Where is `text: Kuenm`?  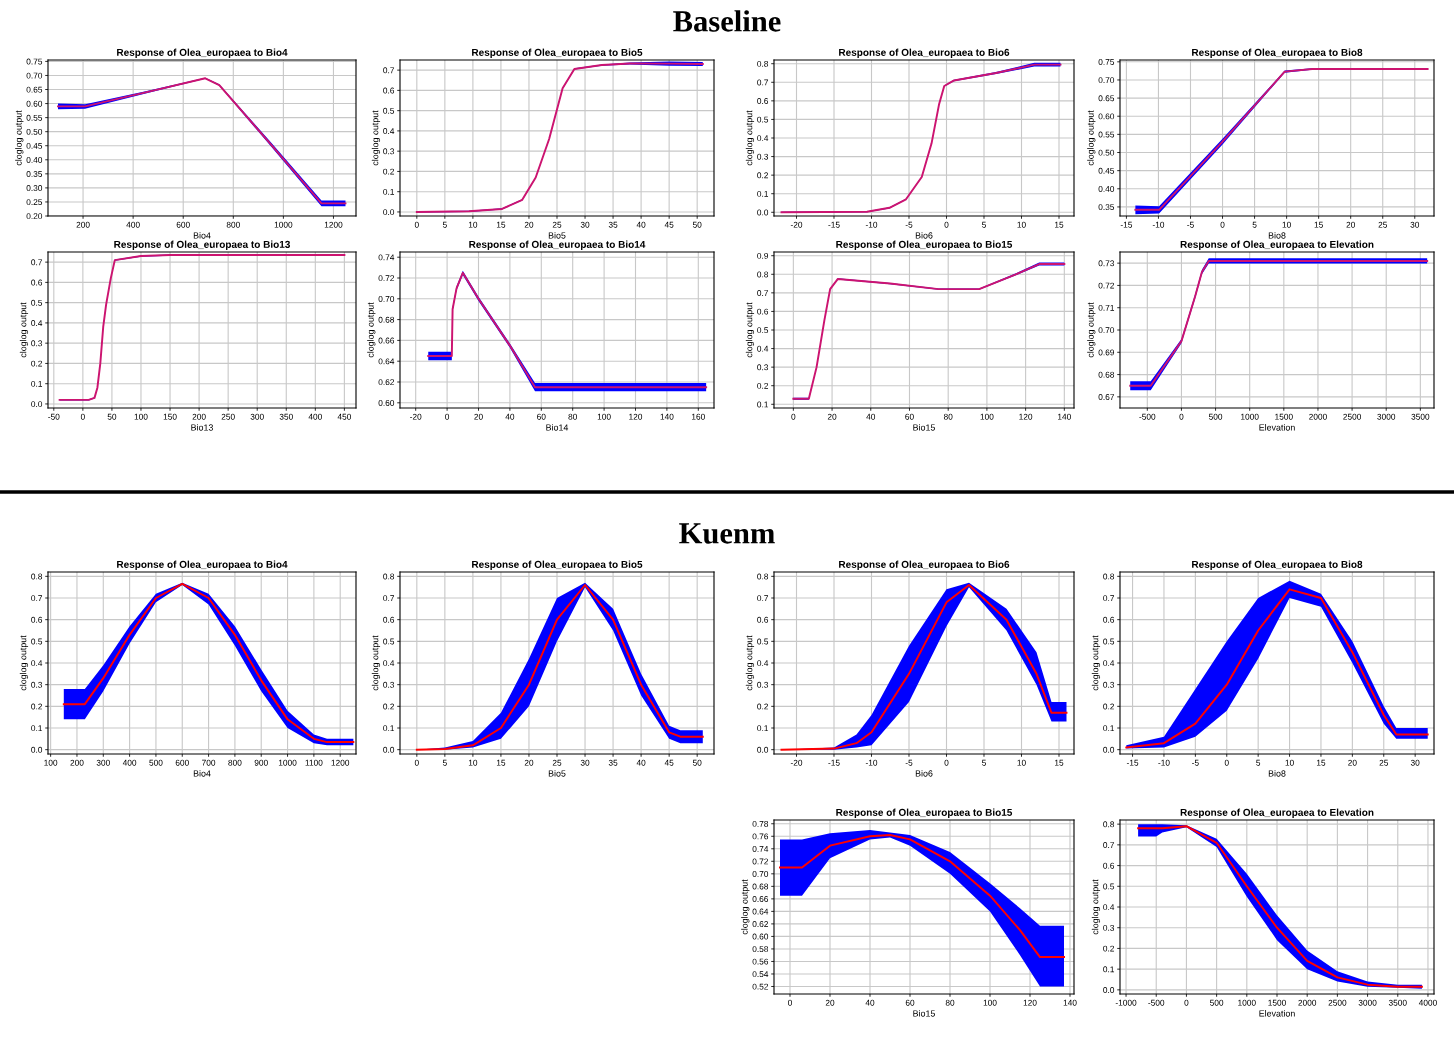 text: Kuenm is located at coordinates (727, 533).